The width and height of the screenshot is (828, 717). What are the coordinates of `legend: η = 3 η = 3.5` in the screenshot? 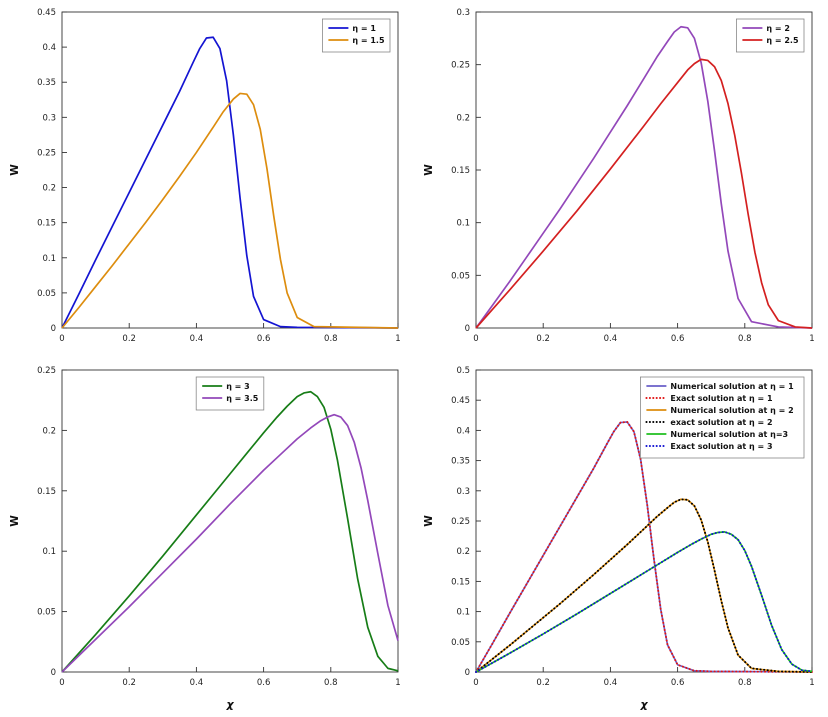 It's located at (230, 393).